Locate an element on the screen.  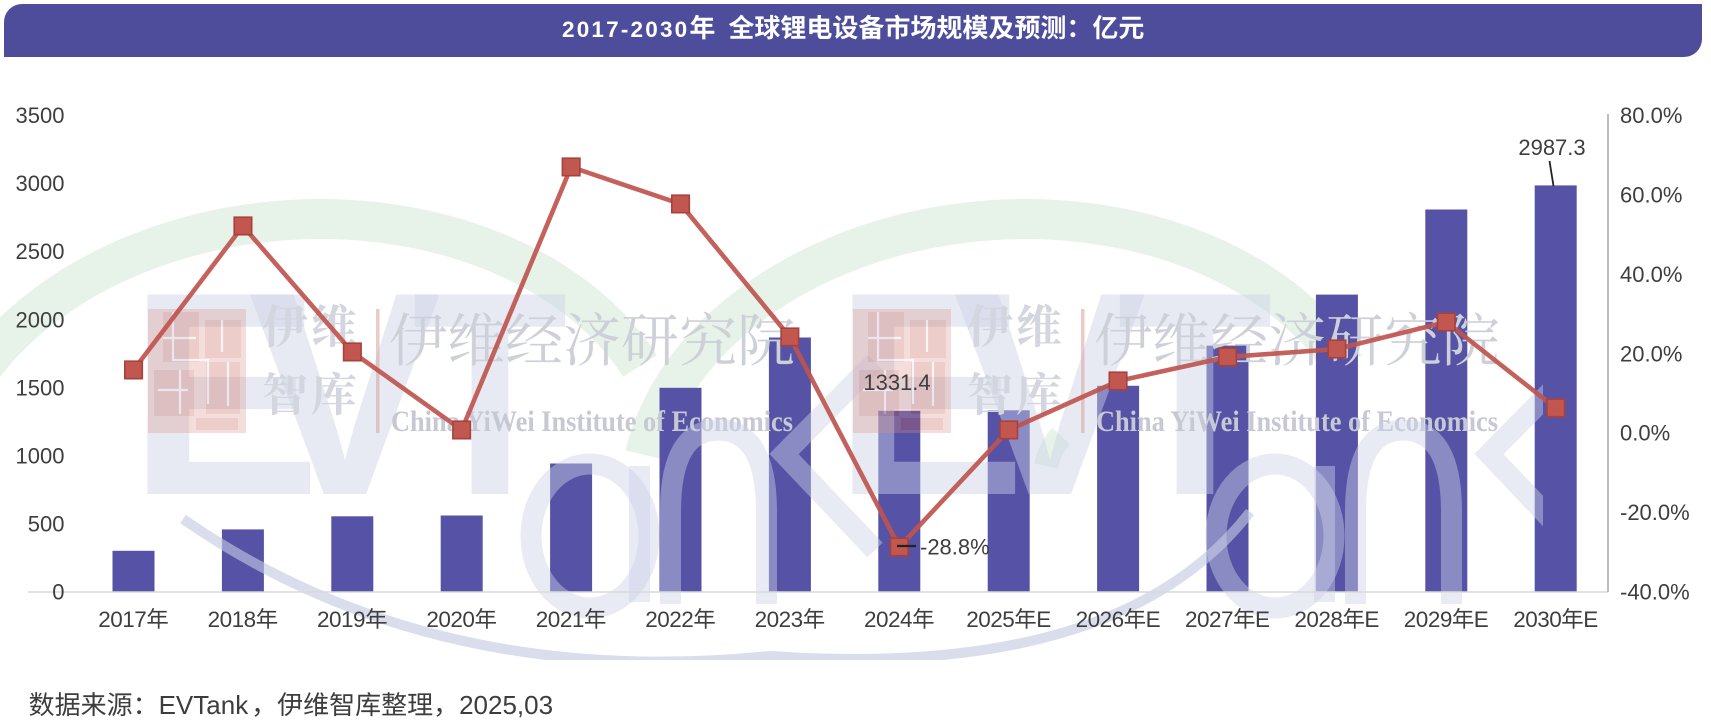
svg-text: 1331.4 is located at coordinates (896, 382).